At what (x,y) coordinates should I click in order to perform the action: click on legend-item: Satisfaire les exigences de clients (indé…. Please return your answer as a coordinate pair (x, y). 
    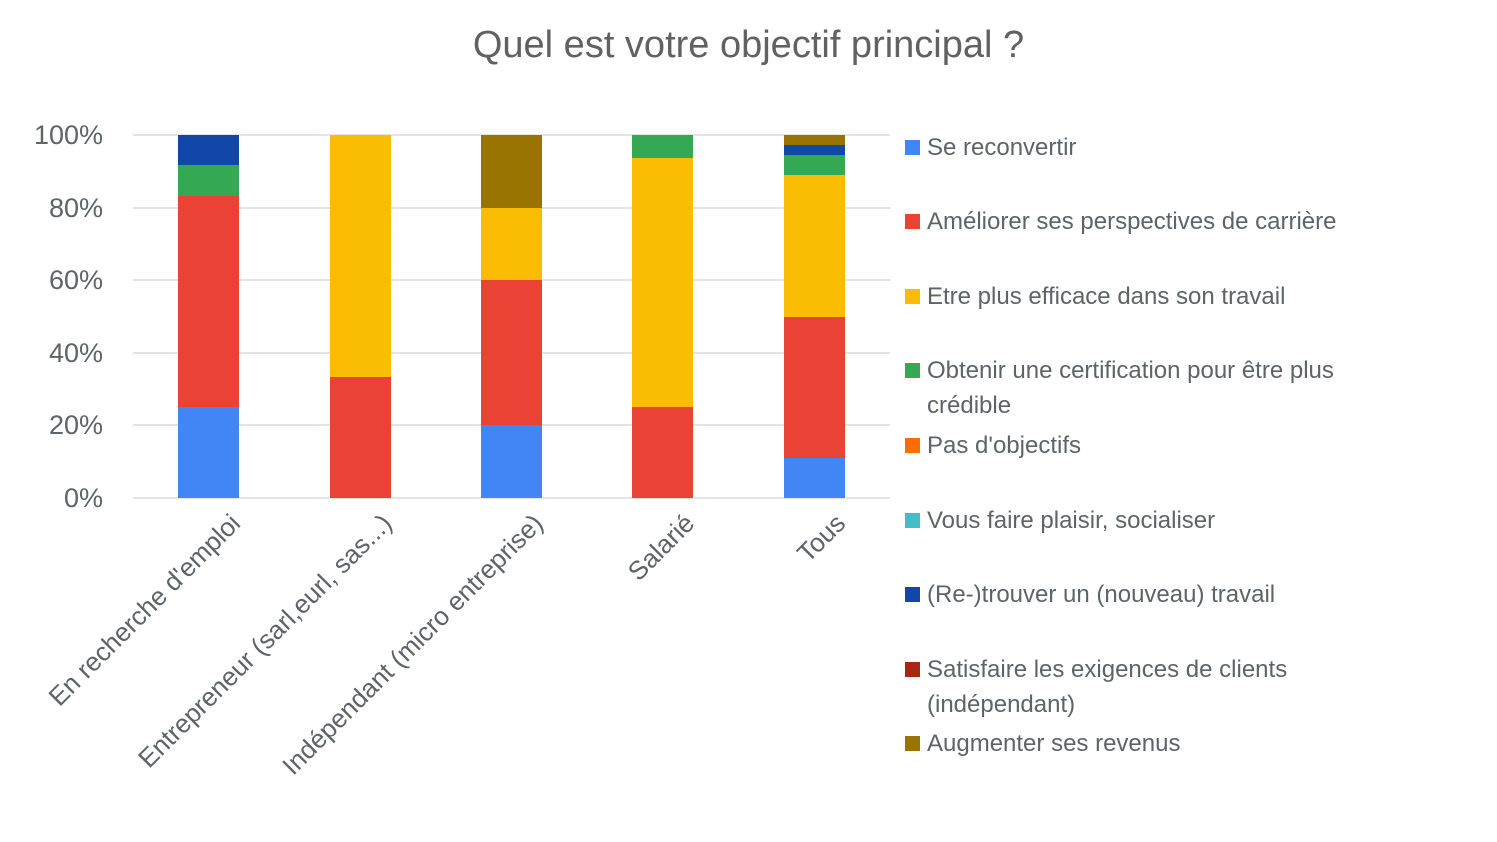
    Looking at the image, I should click on (1195, 687).